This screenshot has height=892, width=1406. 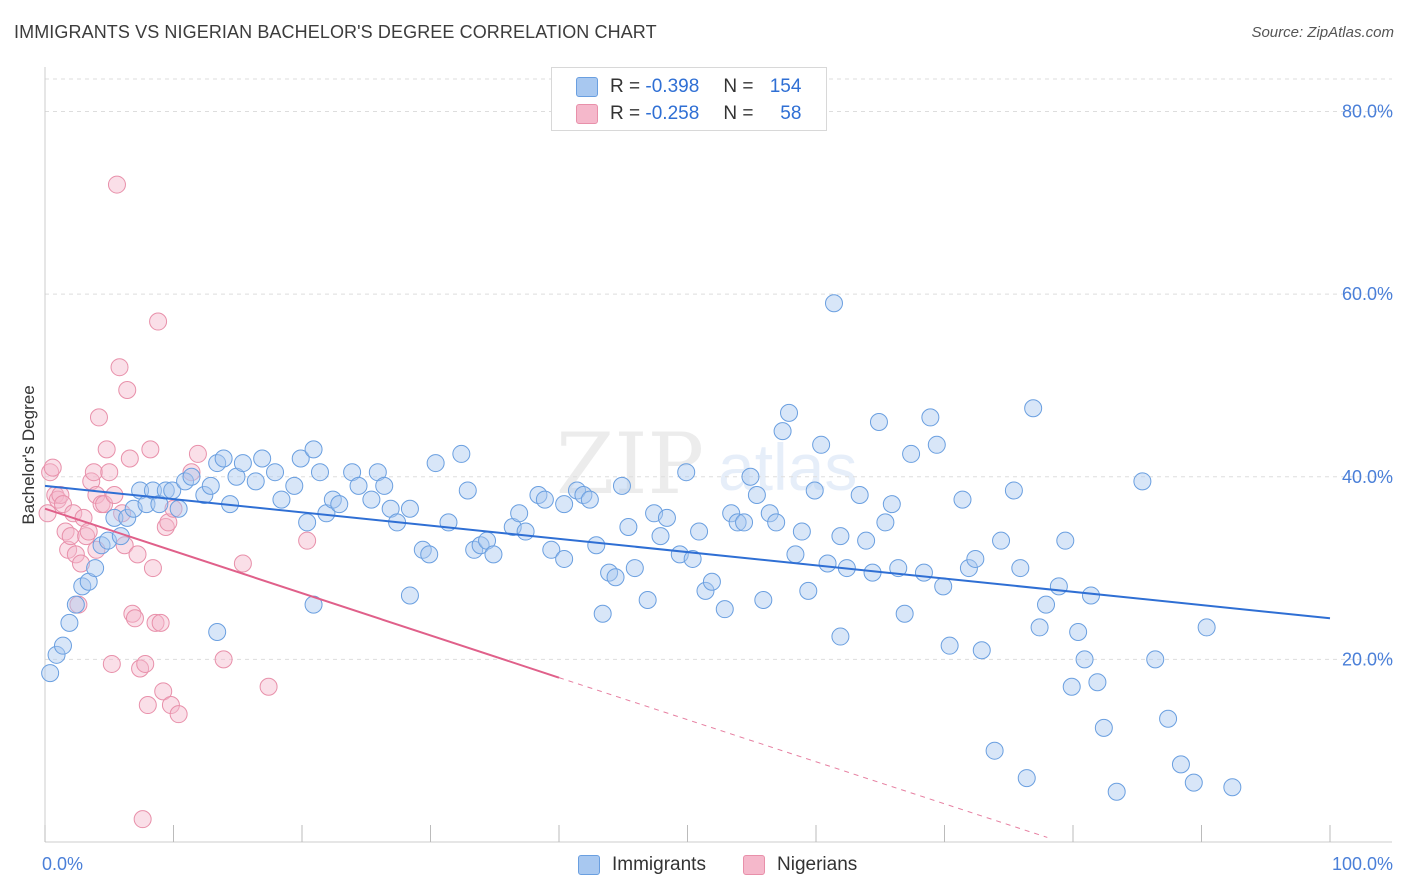 I want to click on legend-n-label: N =, so click(x=738, y=113).